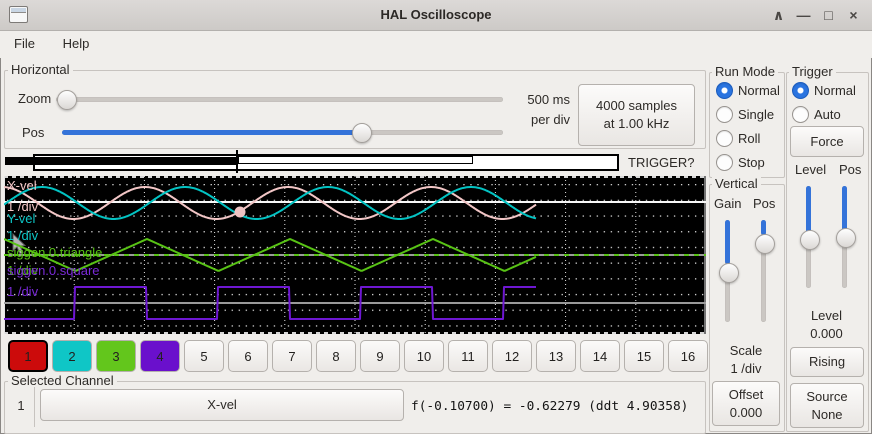  What do you see at coordinates (745, 72) in the screenshot?
I see `run-mode-title: Run Mode` at bounding box center [745, 72].